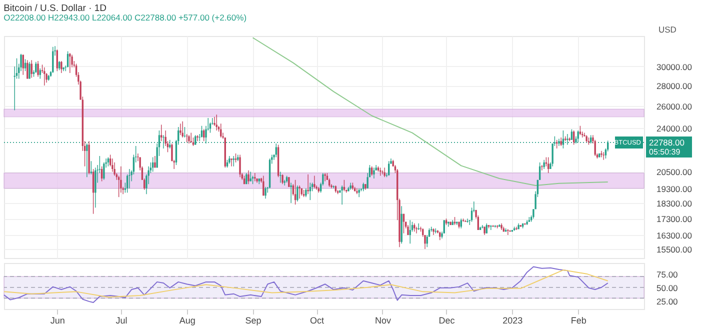  I want to click on y-tick-label: 28000.00, so click(674, 86).